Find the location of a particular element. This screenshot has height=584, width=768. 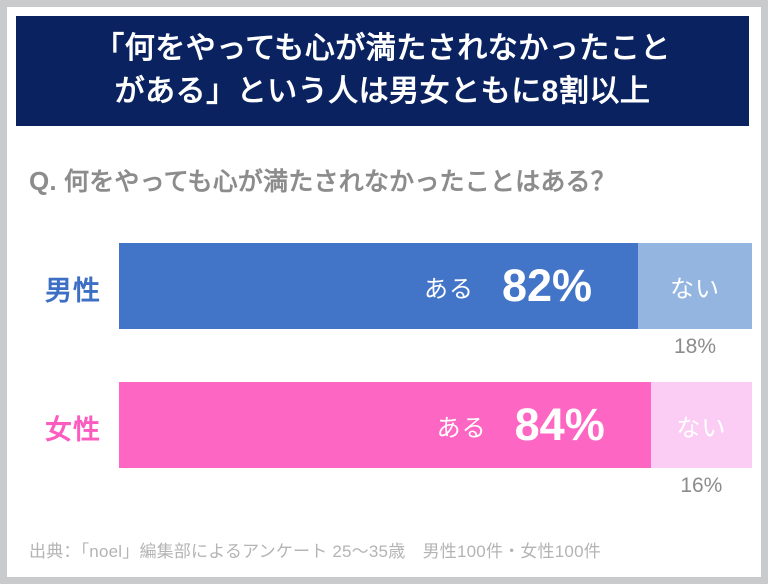

question-text: Q. 何をやっても心が満たされなかったことはある？ is located at coordinates (389, 180).